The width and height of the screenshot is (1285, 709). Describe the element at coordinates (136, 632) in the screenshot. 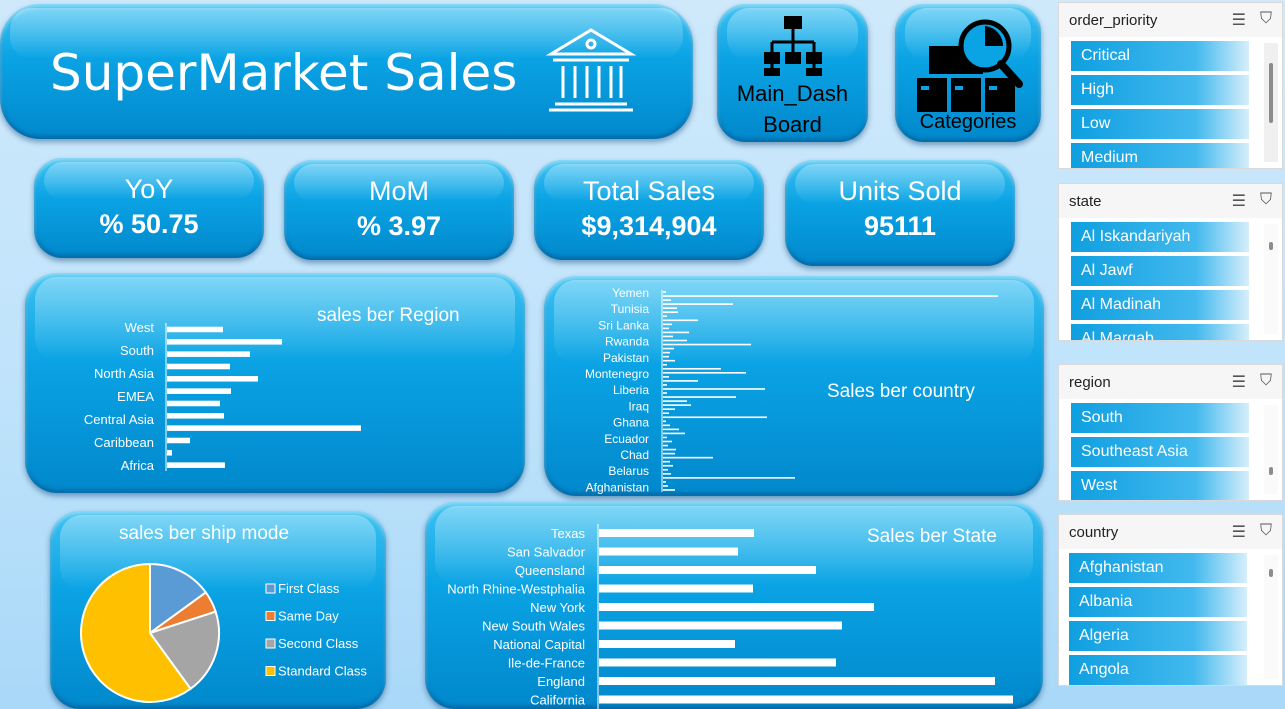

I see `pie-slice` at that location.